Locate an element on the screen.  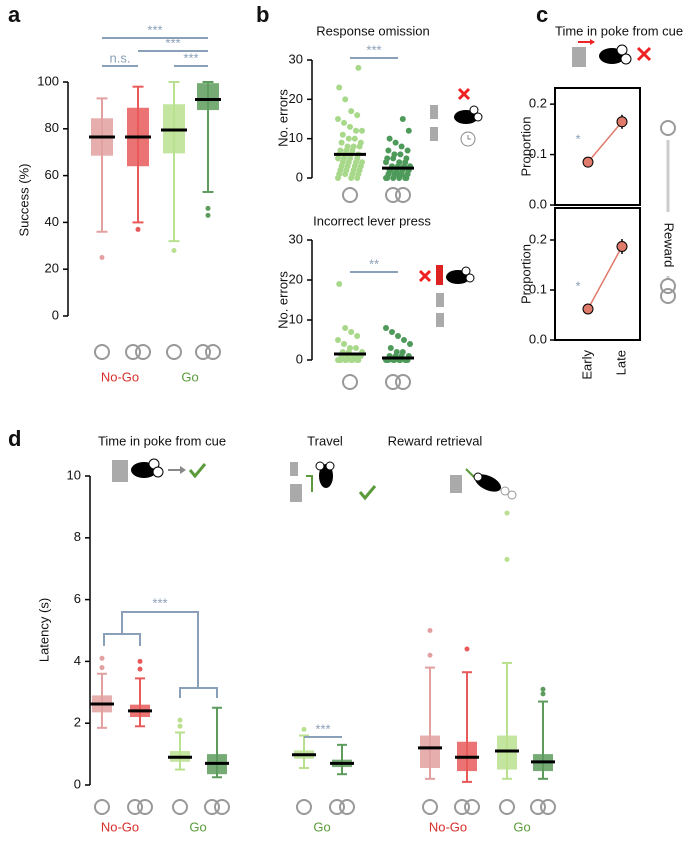
y-tick-label: 4 is located at coordinates (77, 660).